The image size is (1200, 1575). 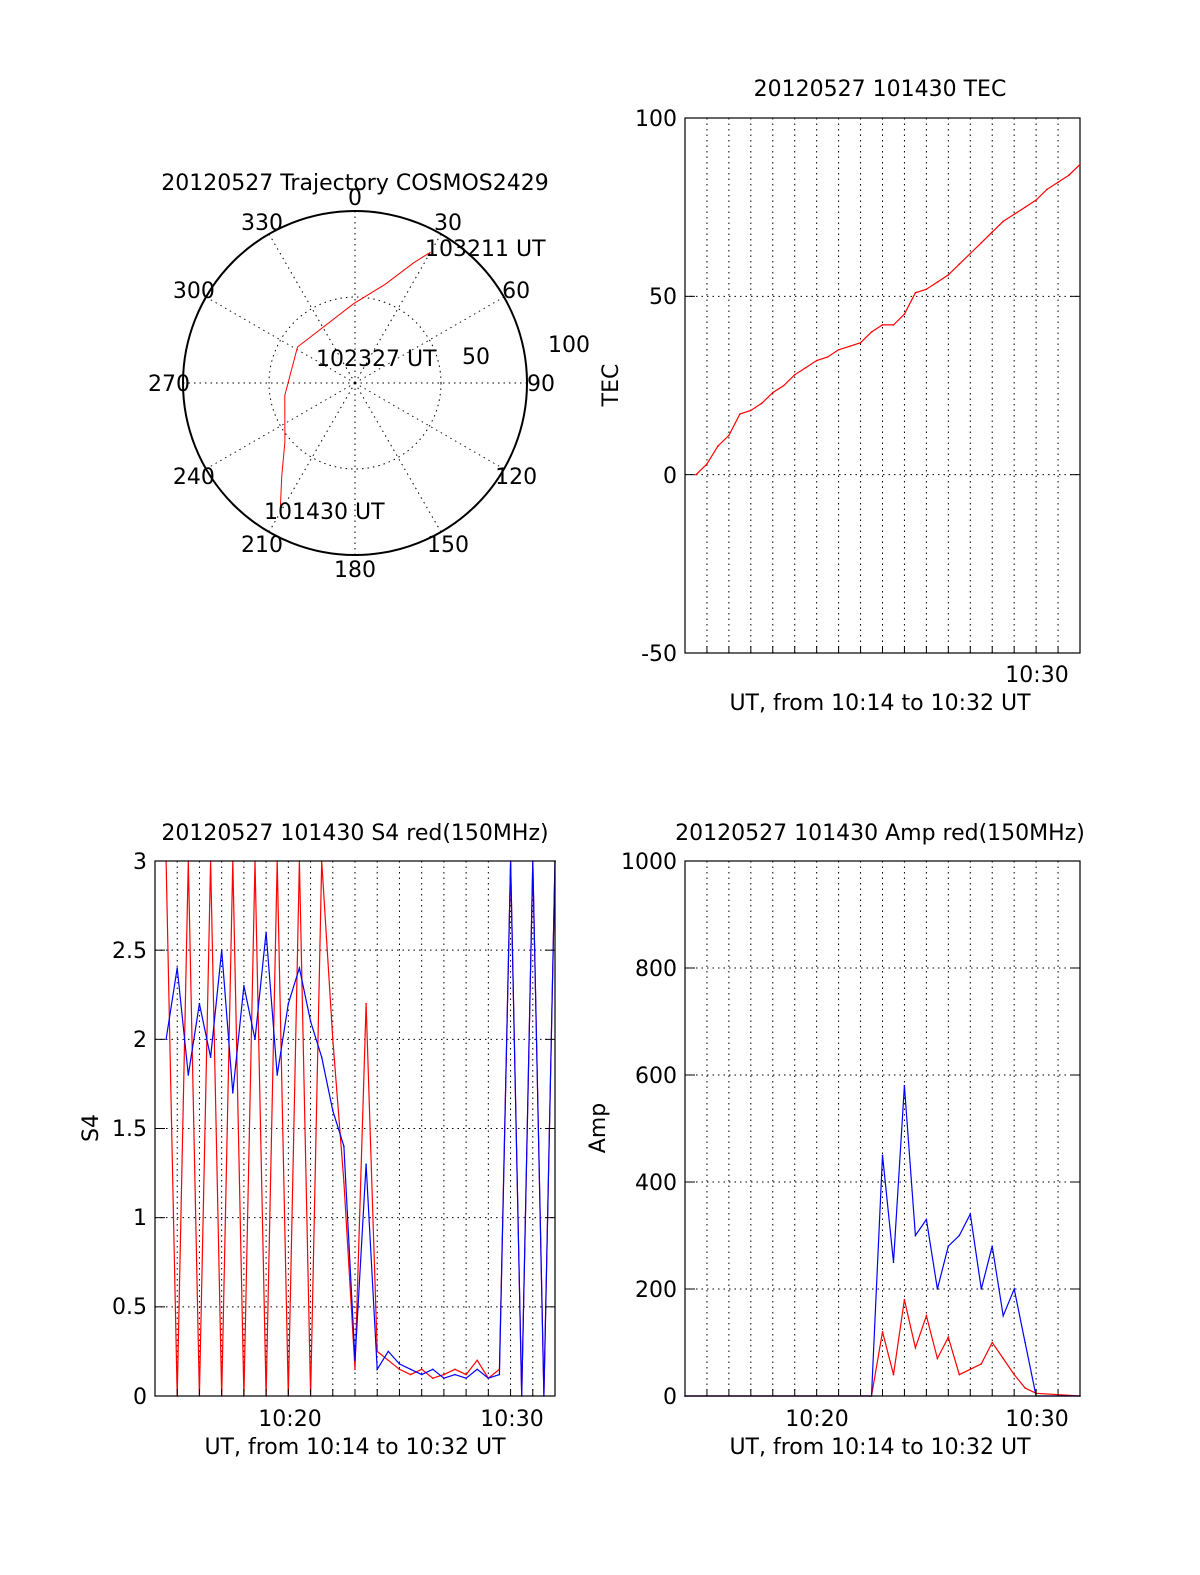 What do you see at coordinates (516, 477) in the screenshot?
I see `polar-azimuth-label-120: 120` at bounding box center [516, 477].